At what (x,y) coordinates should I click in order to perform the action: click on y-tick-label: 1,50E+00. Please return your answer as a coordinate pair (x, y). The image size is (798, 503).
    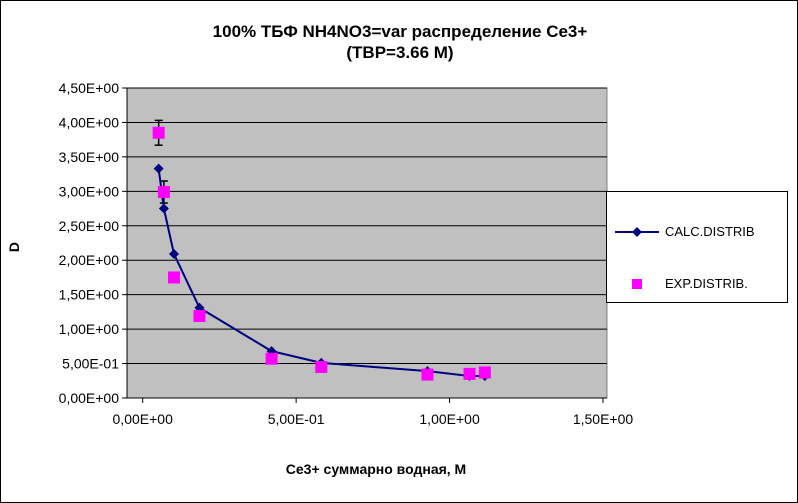
    Looking at the image, I should click on (89, 295).